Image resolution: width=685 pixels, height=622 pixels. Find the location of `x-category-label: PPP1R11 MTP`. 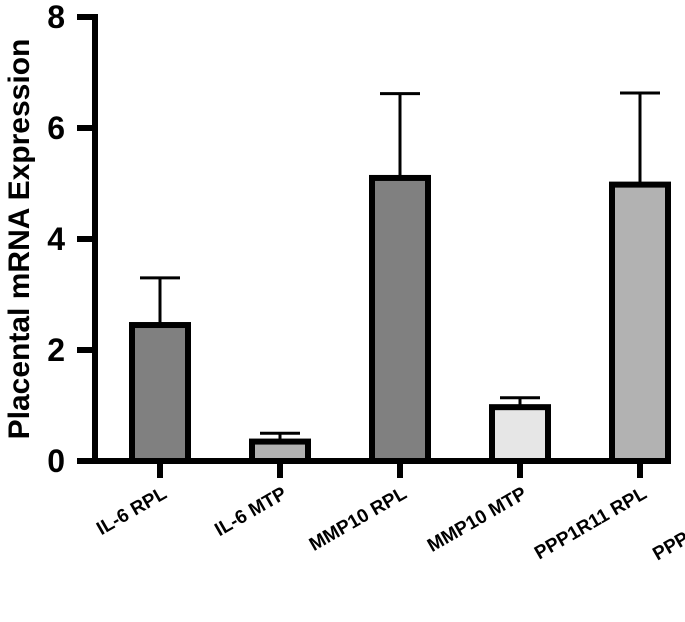

x-category-label: PPP1R11 MTP is located at coordinates (667, 524).